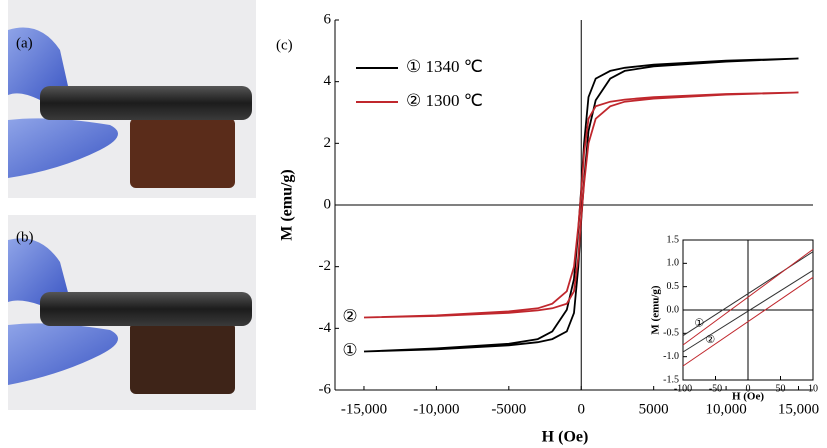 This screenshot has height=448, width=827. What do you see at coordinates (325, 389) in the screenshot?
I see `y-tick-label: -6` at bounding box center [325, 389].